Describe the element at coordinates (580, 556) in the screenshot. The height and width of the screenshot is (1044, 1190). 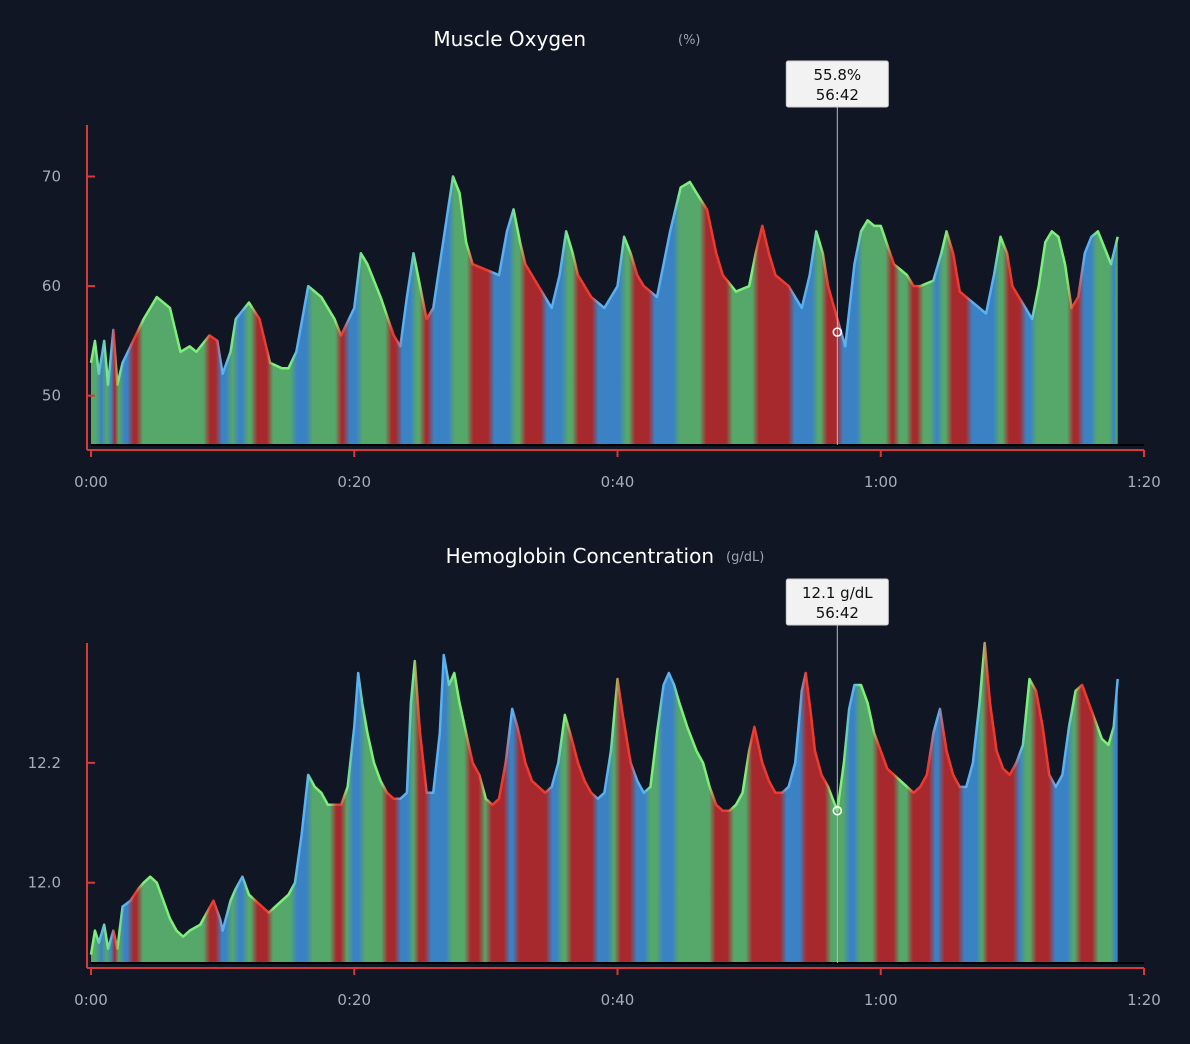
I see `chart-title: Hemoglobin Concentration` at that location.